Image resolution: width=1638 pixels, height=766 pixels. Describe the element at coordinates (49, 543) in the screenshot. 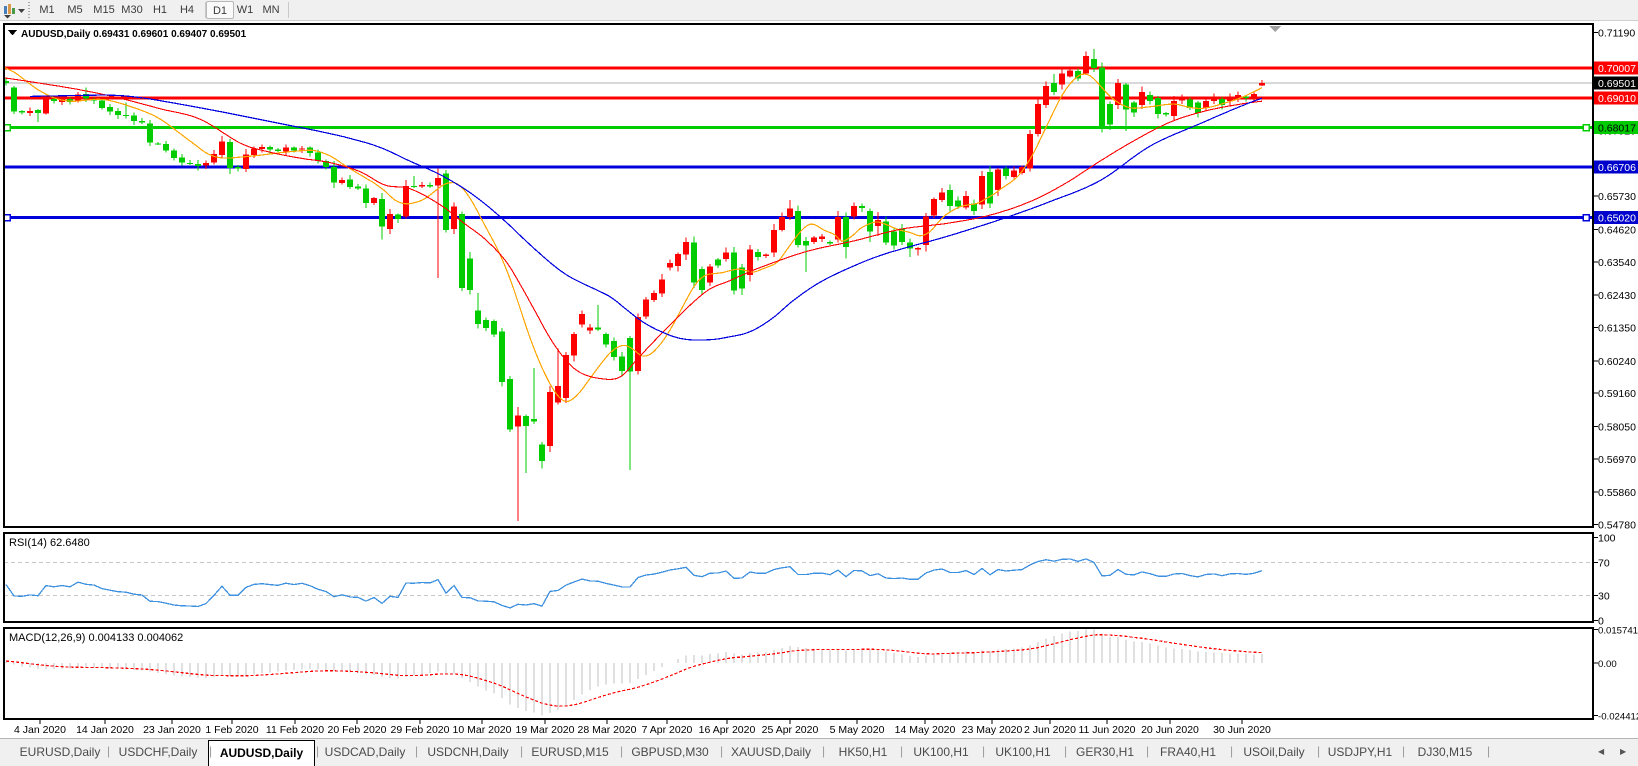

I see `svg-text: RSI(14) 62.6480` at that location.